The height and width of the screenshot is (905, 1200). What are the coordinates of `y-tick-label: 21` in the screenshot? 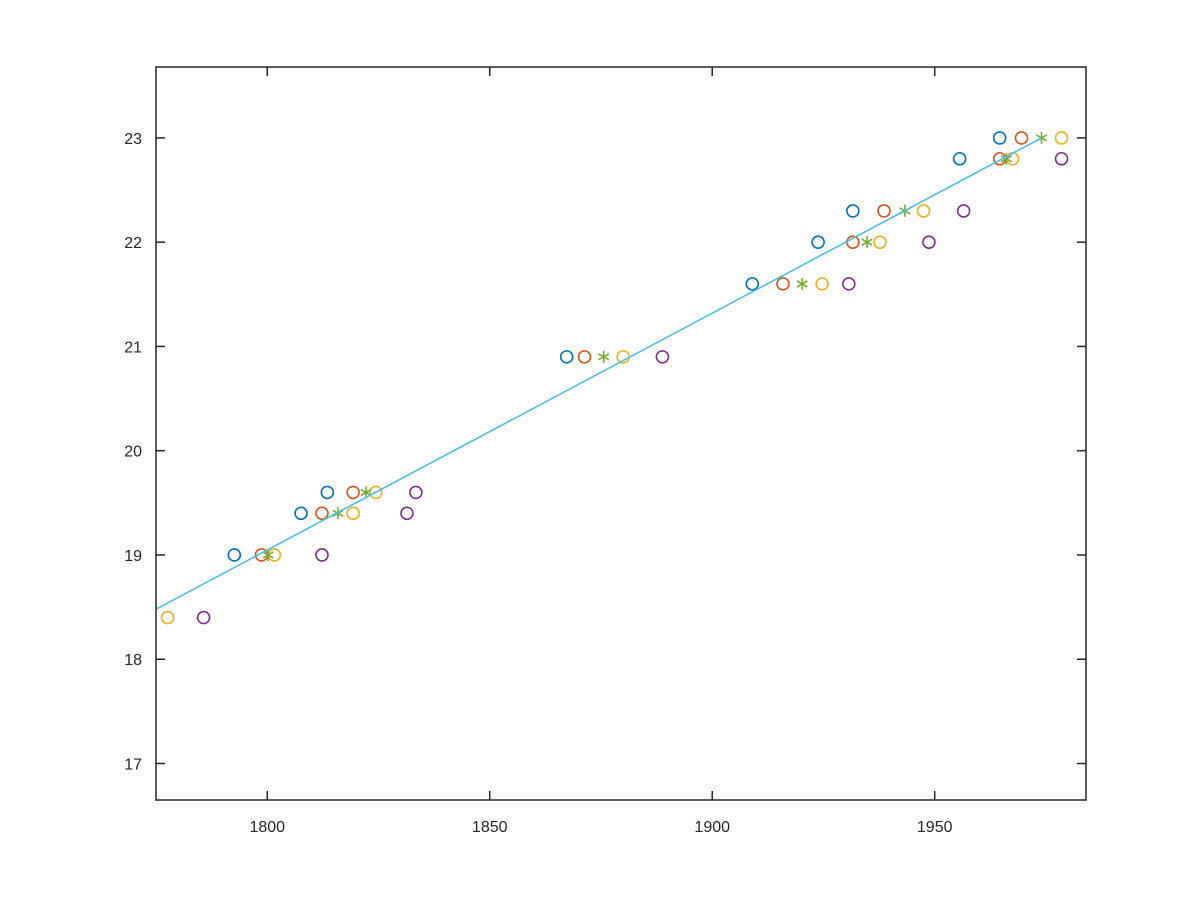 It's located at (133, 347).